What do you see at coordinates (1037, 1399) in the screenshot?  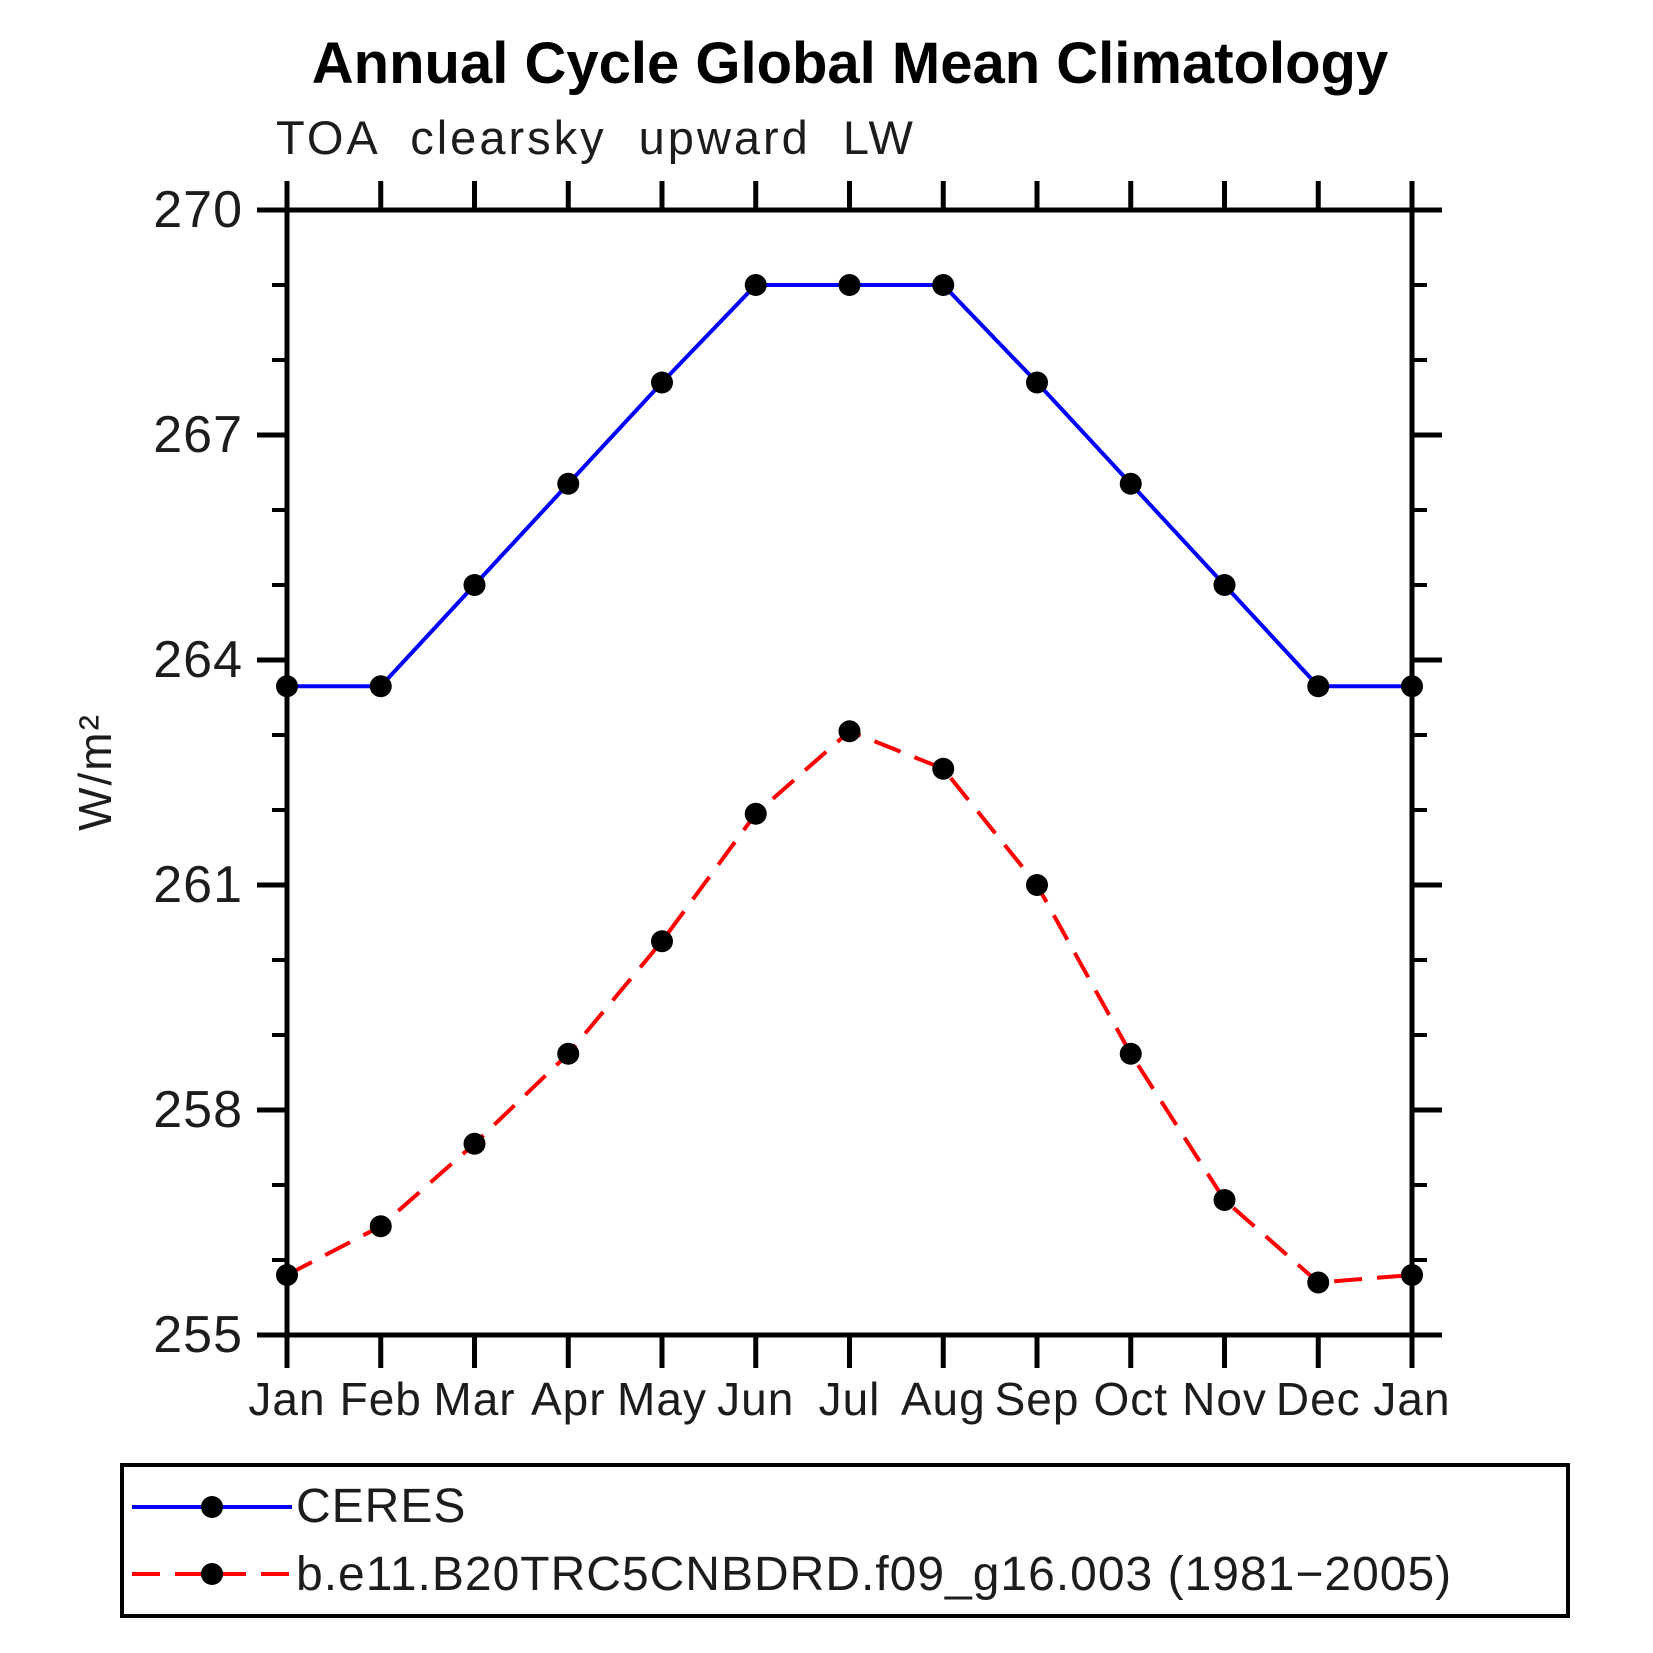 I see `x-tick-label: Sep` at bounding box center [1037, 1399].